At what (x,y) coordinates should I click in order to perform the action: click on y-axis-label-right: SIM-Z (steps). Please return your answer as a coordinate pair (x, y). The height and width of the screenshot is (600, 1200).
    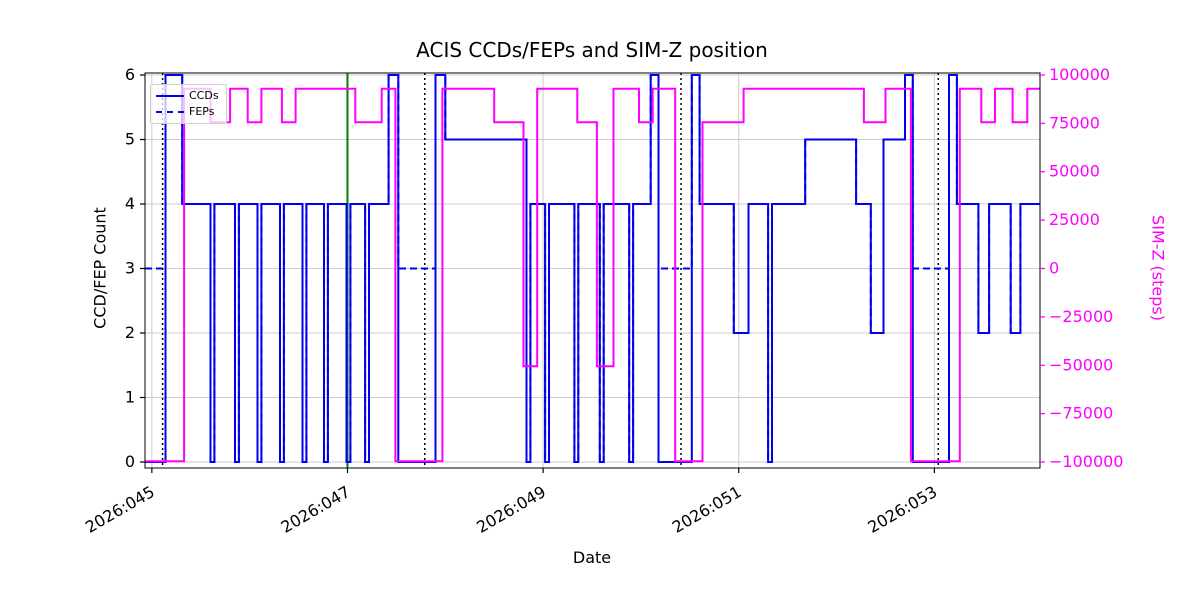
    Looking at the image, I should click on (1158, 268).